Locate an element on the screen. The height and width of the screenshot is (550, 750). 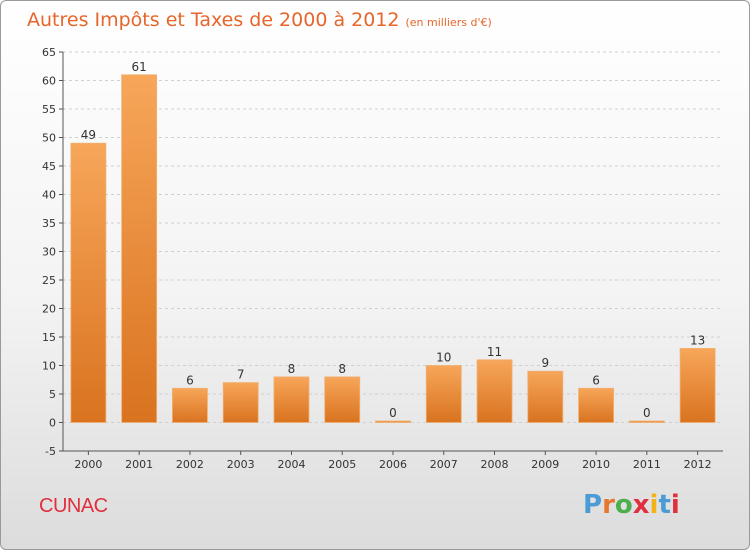
bar-2010 is located at coordinates (596, 405).